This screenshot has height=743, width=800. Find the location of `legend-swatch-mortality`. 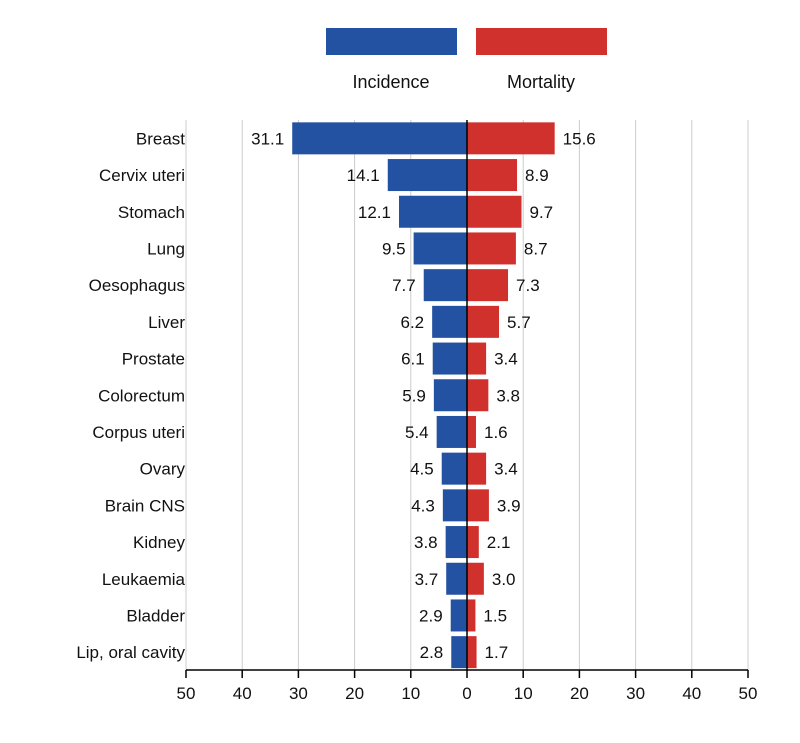

legend-swatch-mortality is located at coordinates (541, 41).